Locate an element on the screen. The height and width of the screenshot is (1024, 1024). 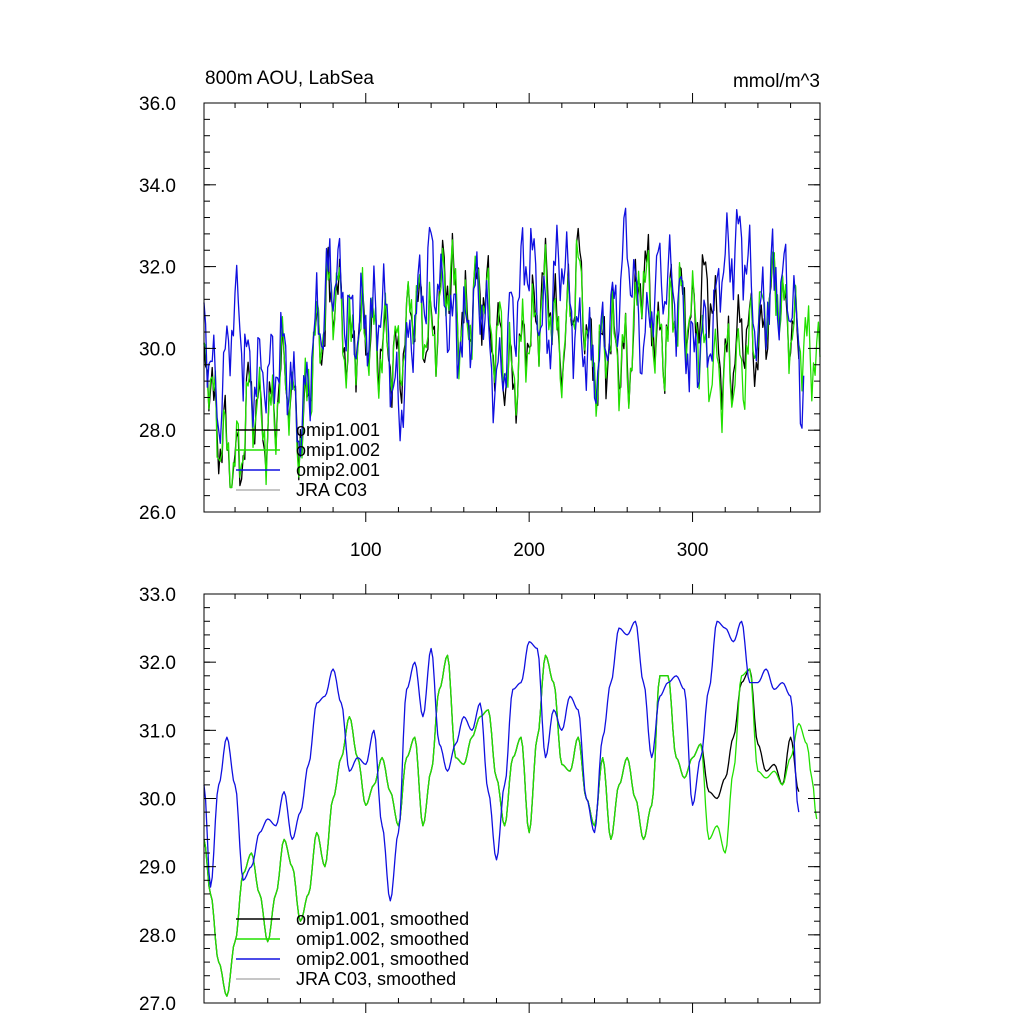
legend-label: omip1.001, smoothed is located at coordinates (382, 919).